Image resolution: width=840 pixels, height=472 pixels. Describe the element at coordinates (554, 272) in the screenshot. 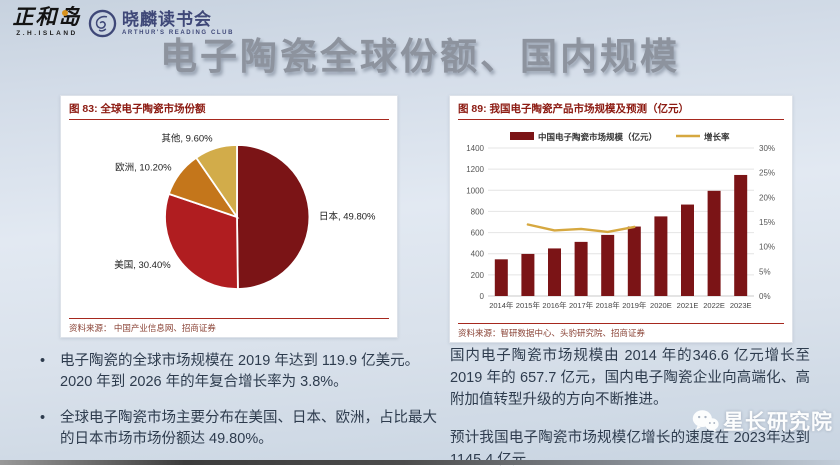

I see `bar-2016年` at that location.